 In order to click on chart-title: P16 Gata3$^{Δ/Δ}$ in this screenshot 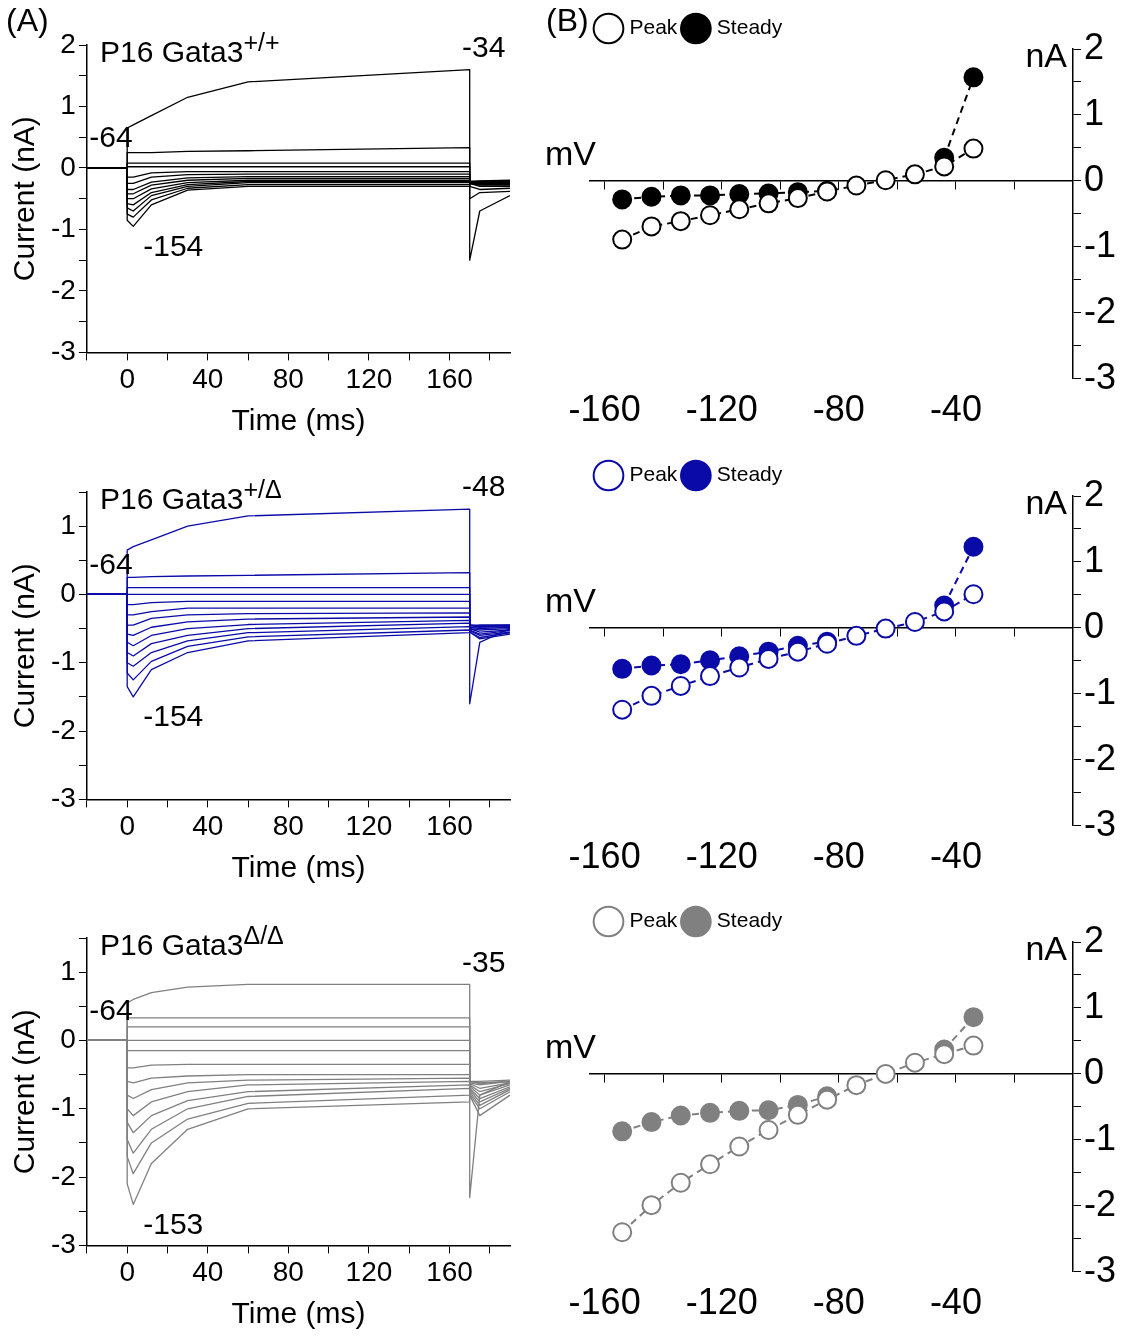, I will do `click(192, 942)`.